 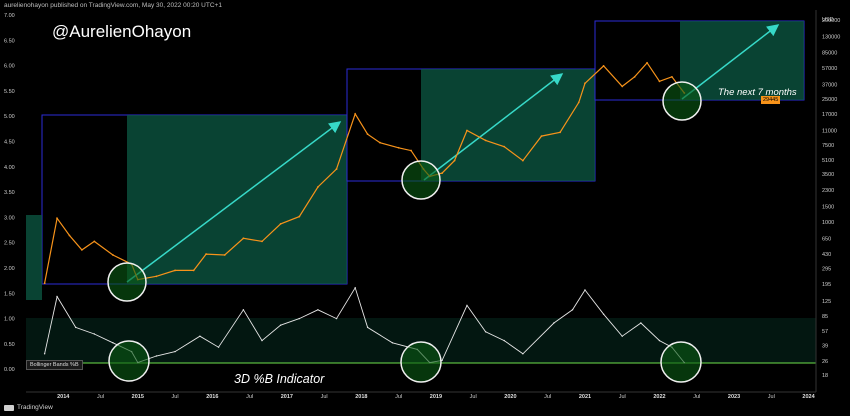 I want to click on right-axis-tick: 295, so click(x=826, y=269).